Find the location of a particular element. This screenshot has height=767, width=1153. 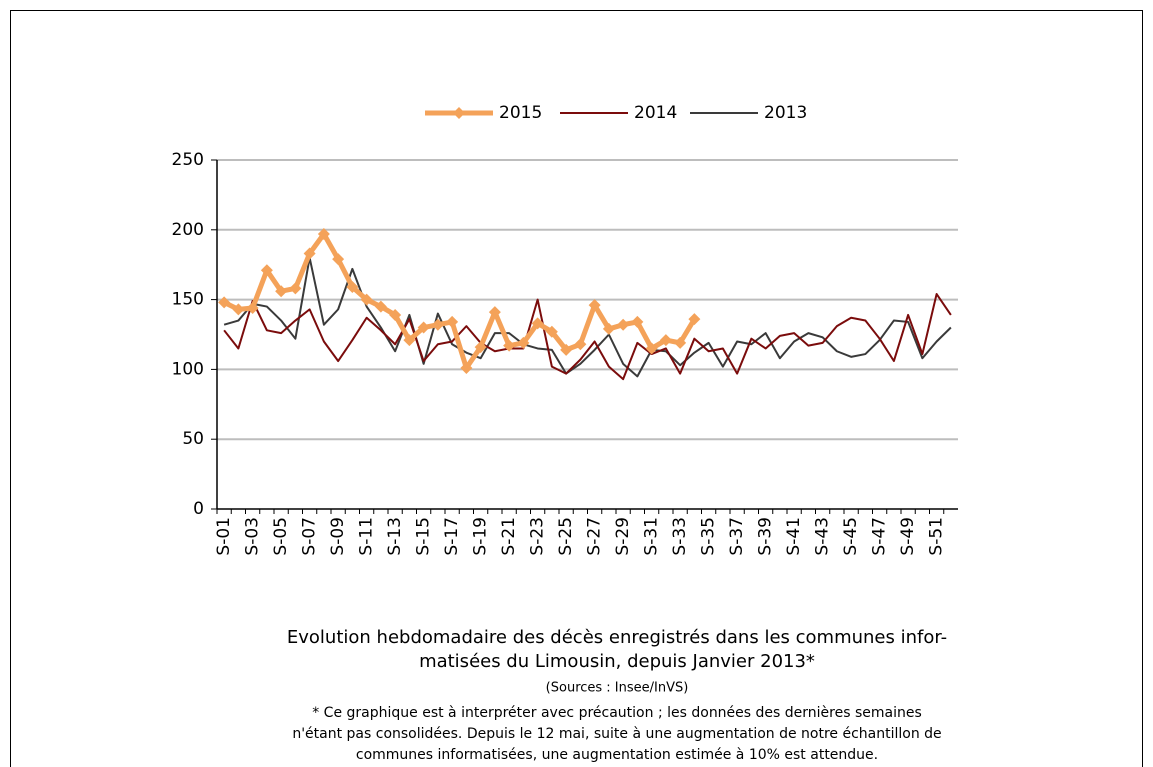

x-tick-label: S-11 is located at coordinates (367, 536).